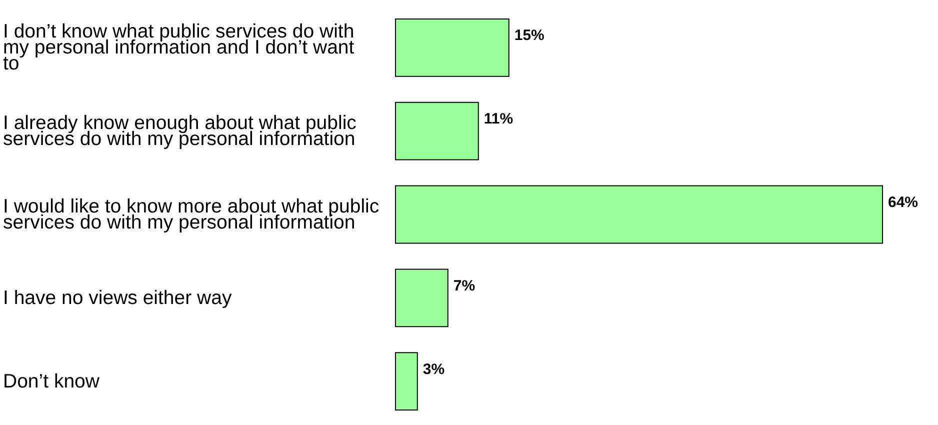 Image resolution: width=938 pixels, height=425 pixels. What do you see at coordinates (117, 297) in the screenshot?
I see `y-tick-label: I have no views either way` at bounding box center [117, 297].